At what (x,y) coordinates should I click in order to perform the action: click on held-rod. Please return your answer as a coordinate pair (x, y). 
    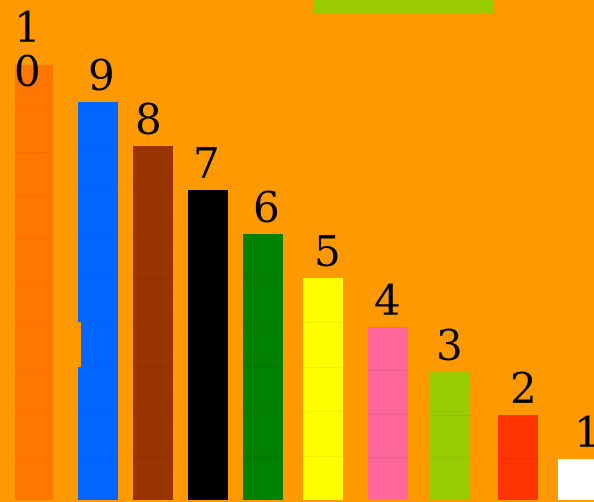
    Looking at the image, I should click on (404, 6).